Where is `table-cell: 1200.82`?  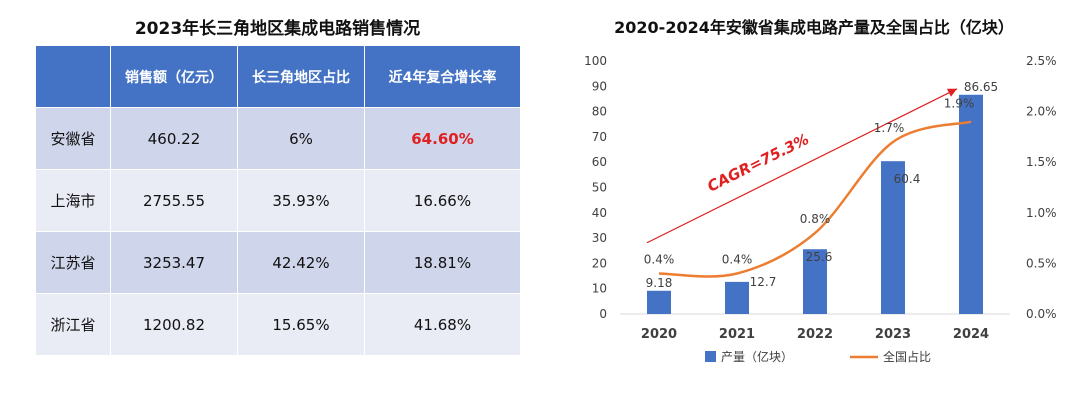
table-cell: 1200.82 is located at coordinates (174, 324).